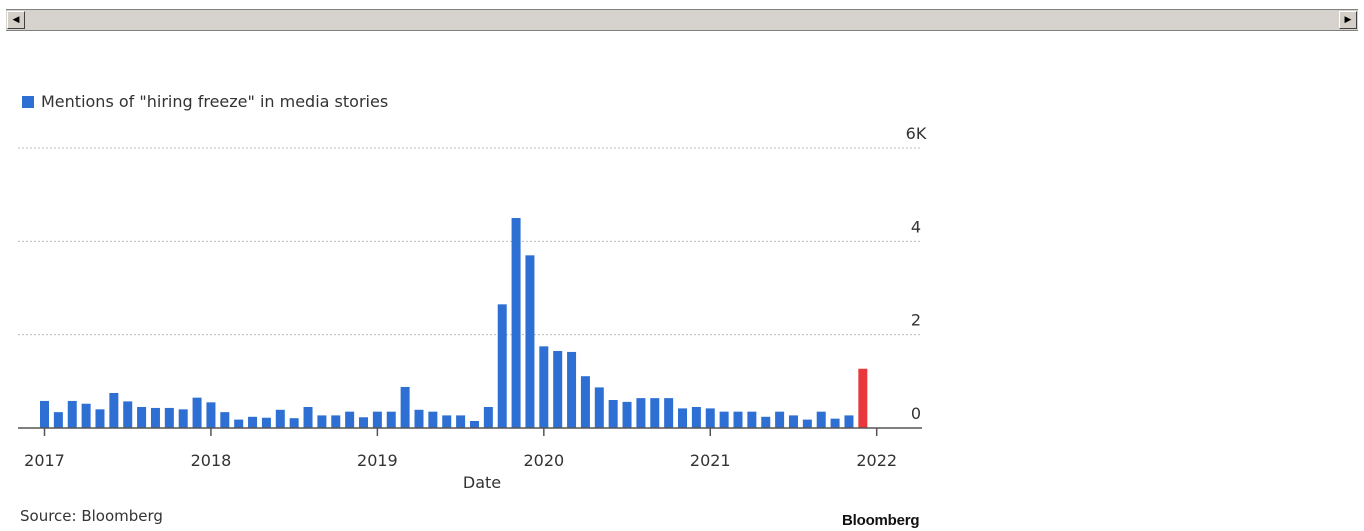  What do you see at coordinates (876, 460) in the screenshot?
I see `x-tick-label: 2022` at bounding box center [876, 460].